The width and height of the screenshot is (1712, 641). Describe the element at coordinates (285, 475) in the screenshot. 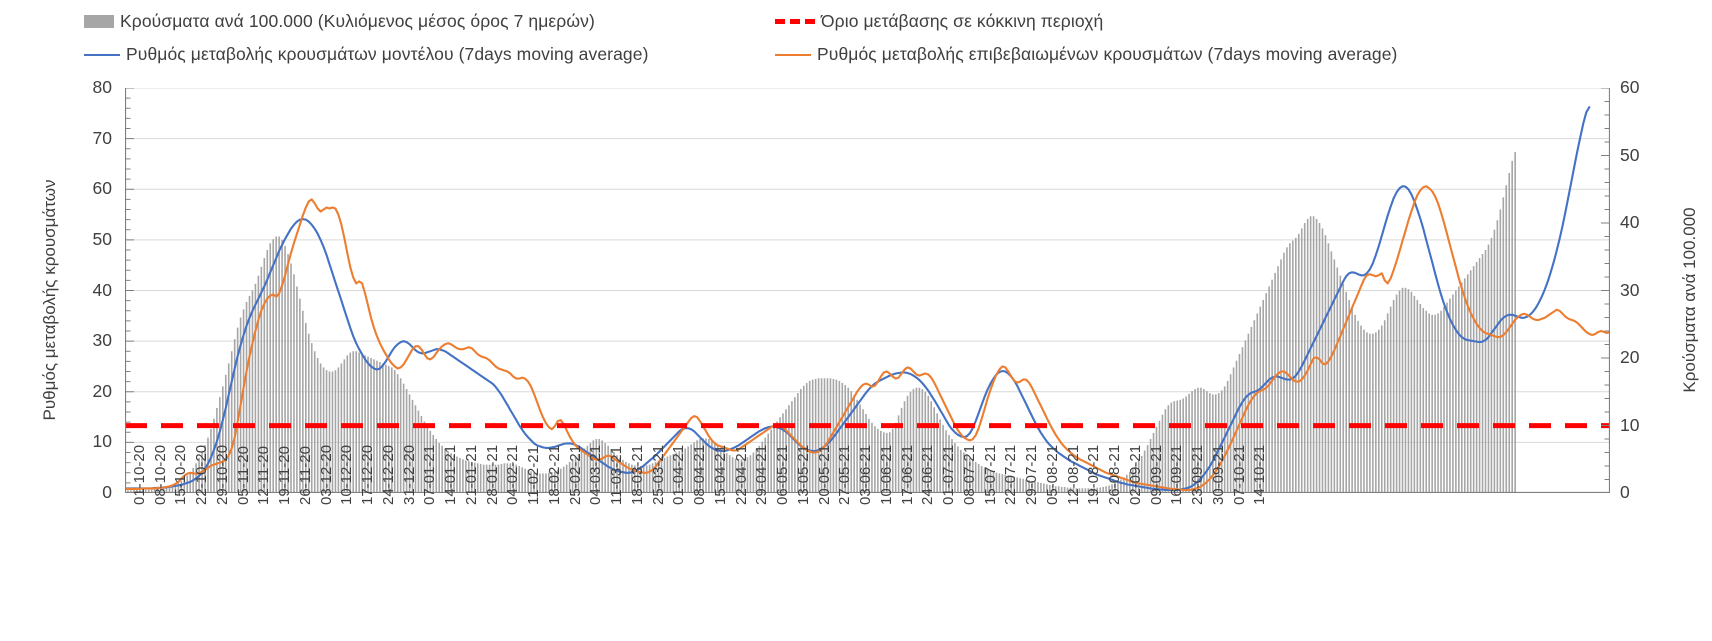

I see `x-tick-label: 19-11-20` at that location.